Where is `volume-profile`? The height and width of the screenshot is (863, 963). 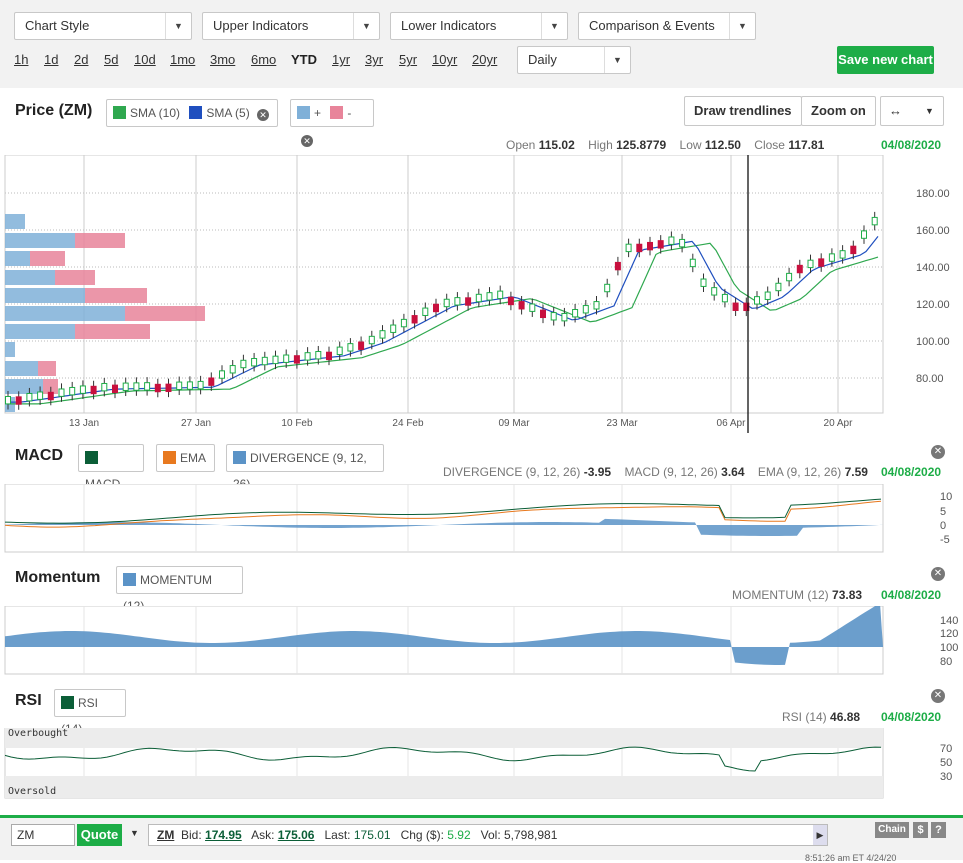
volume-profile is located at coordinates (105, 313).